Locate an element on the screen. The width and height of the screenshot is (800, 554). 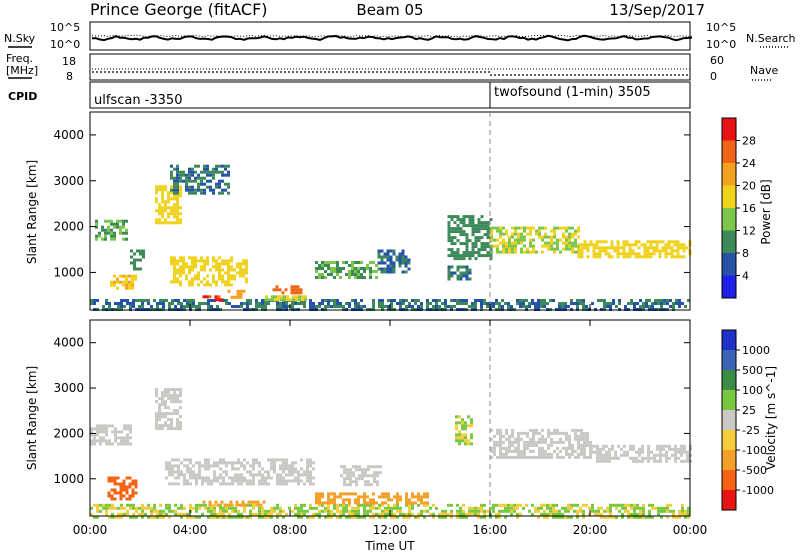
nave-tick-bottom: 0 is located at coordinates (713, 76).